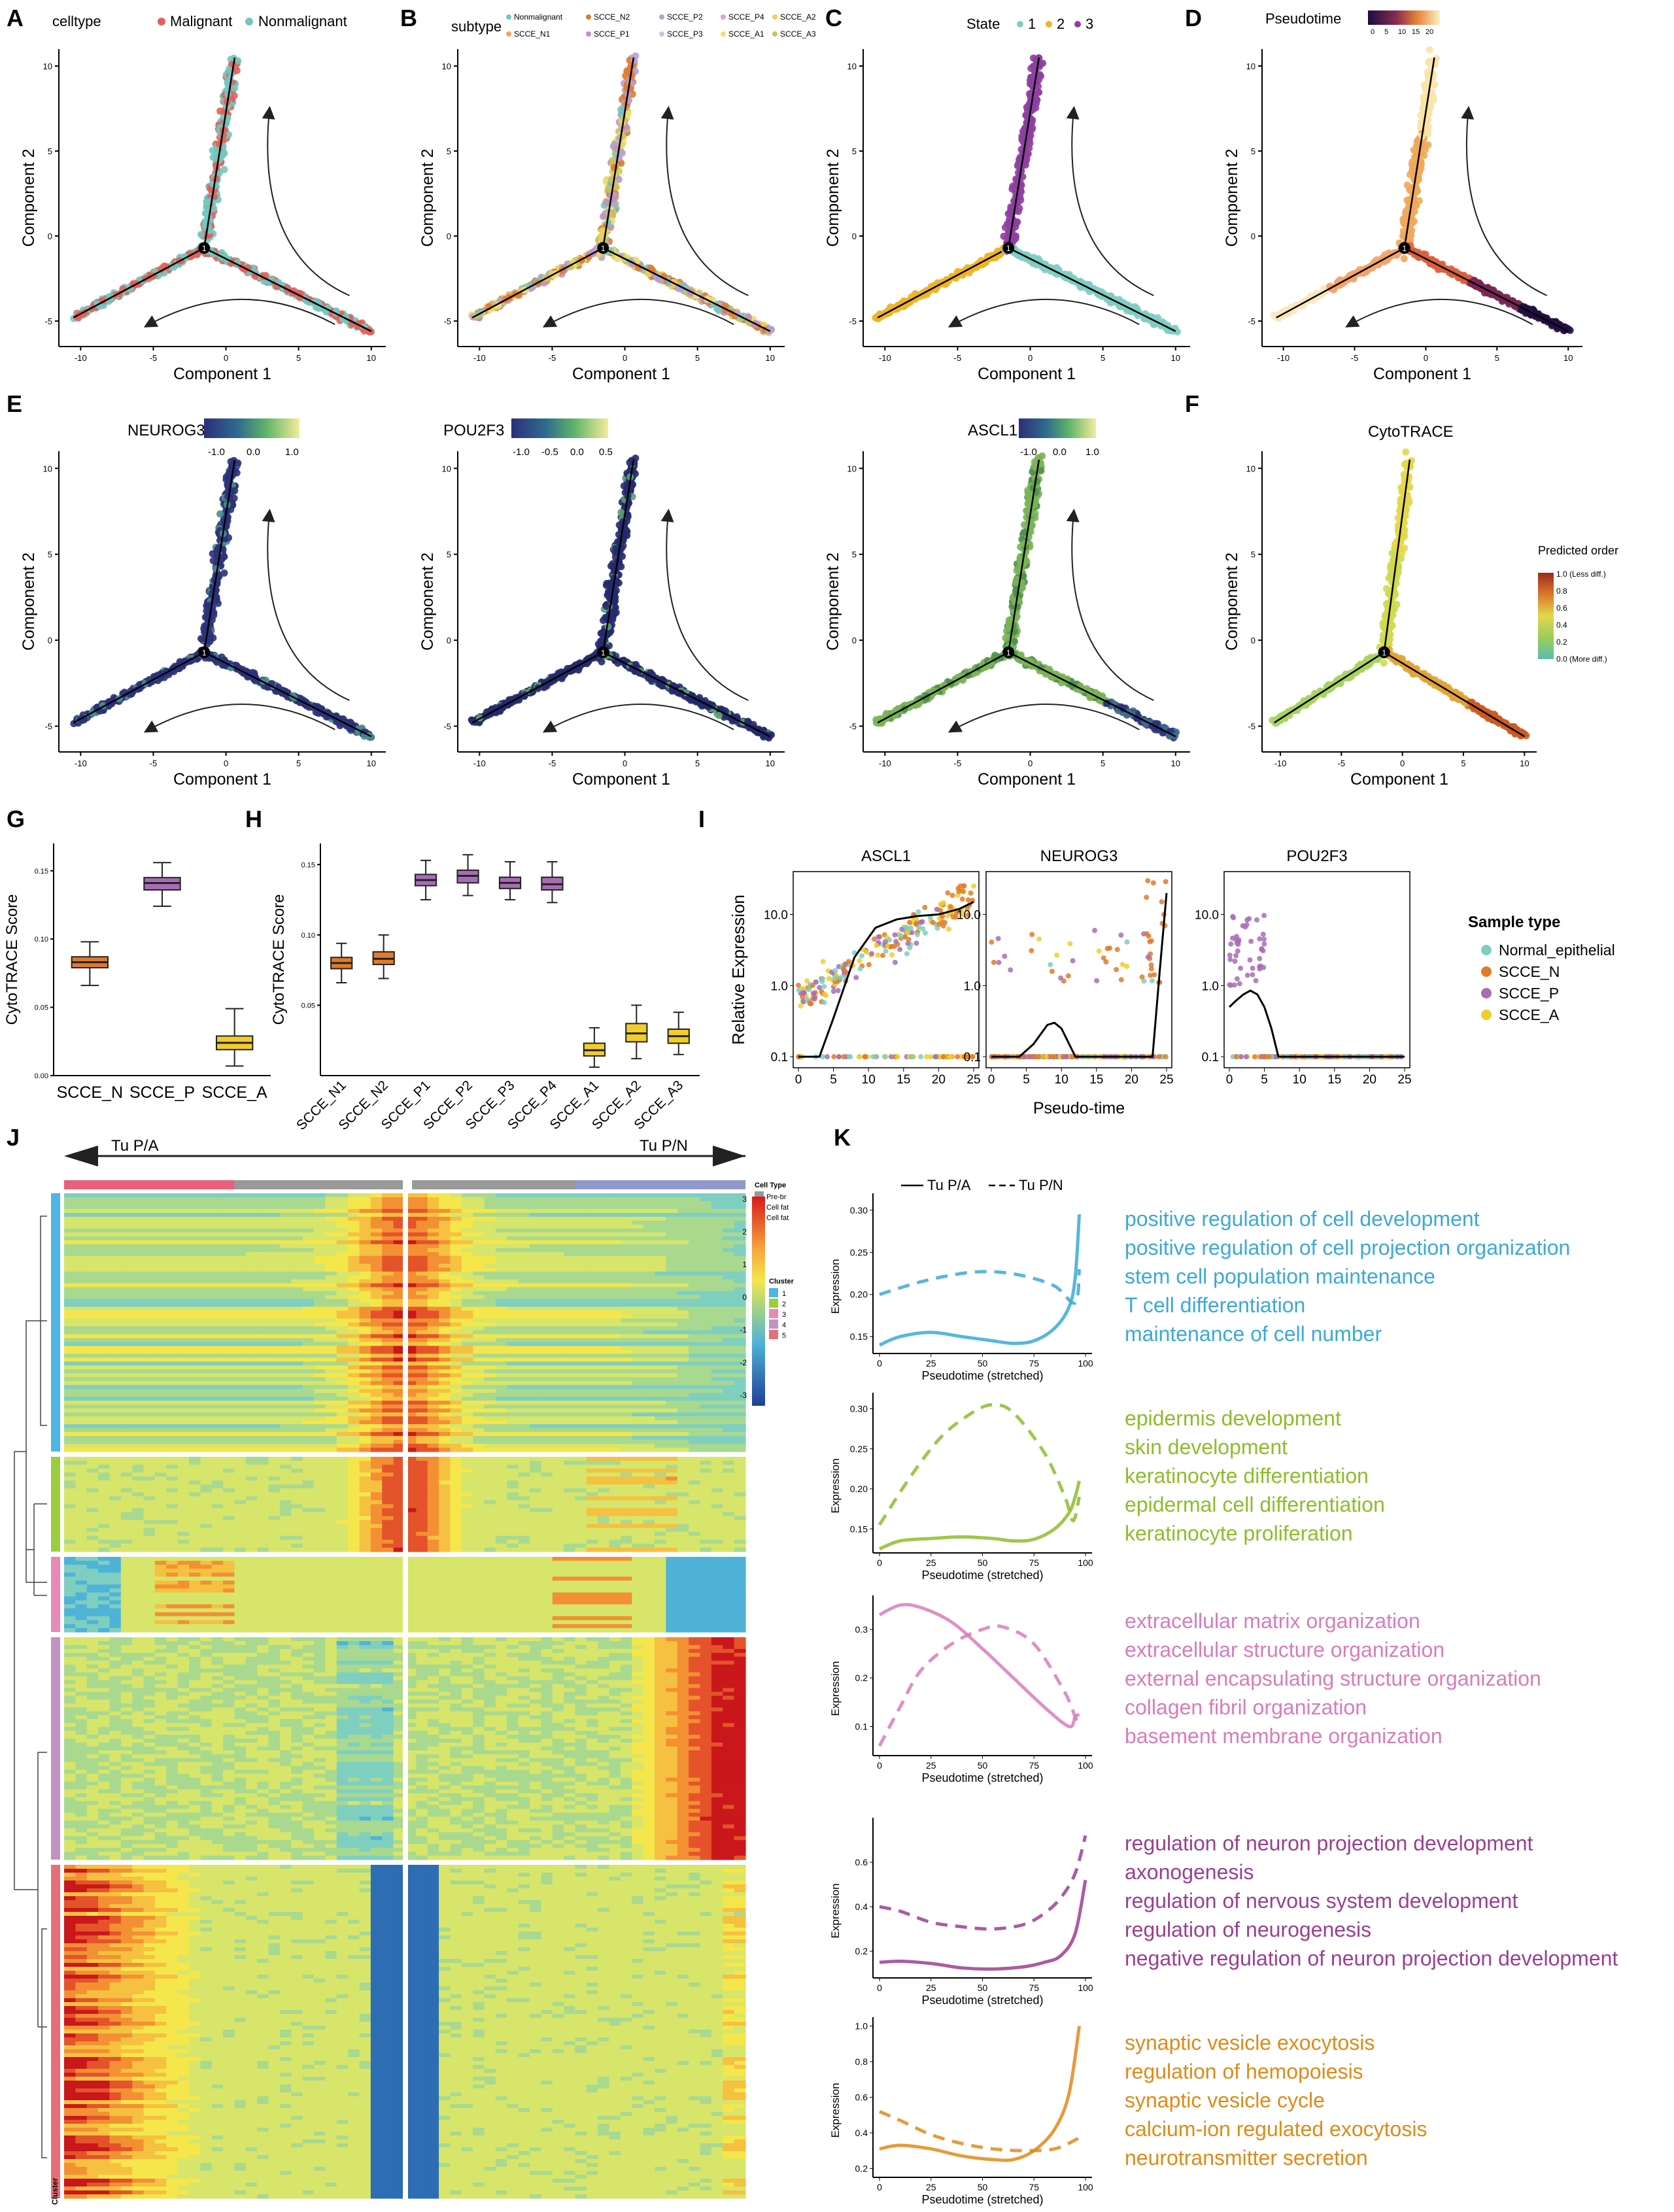 This screenshot has width=1674, height=2212. I want to click on legend-label-state2: 2, so click(1061, 24).